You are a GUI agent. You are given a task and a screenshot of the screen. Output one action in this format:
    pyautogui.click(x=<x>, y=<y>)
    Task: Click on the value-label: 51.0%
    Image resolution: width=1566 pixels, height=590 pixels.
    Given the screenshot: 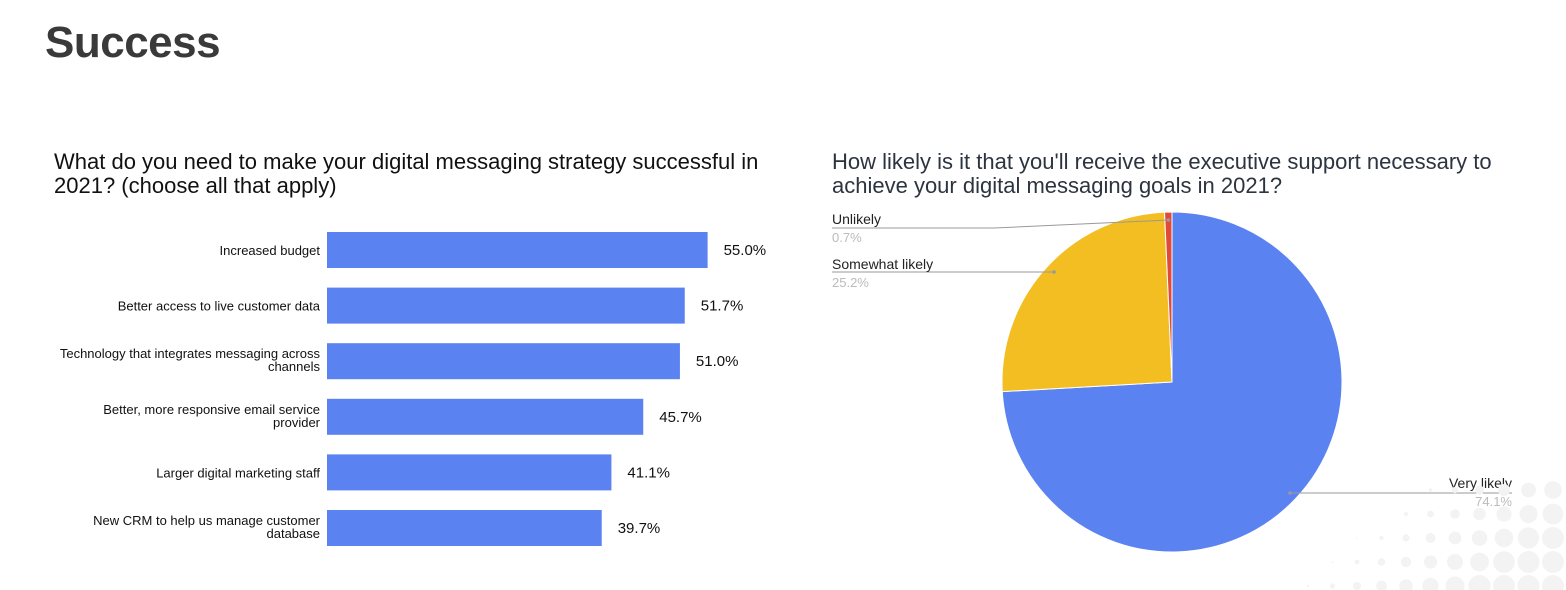 What is the action you would take?
    pyautogui.click(x=717, y=361)
    